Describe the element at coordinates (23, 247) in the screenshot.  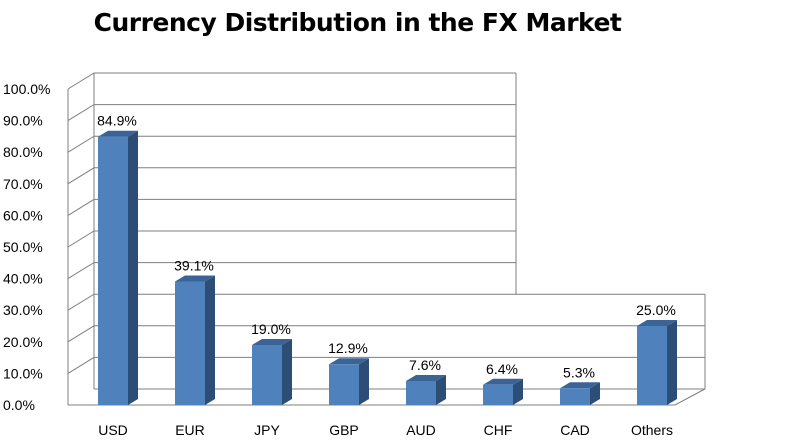
I see `y-tick-label: 50.0%` at that location.